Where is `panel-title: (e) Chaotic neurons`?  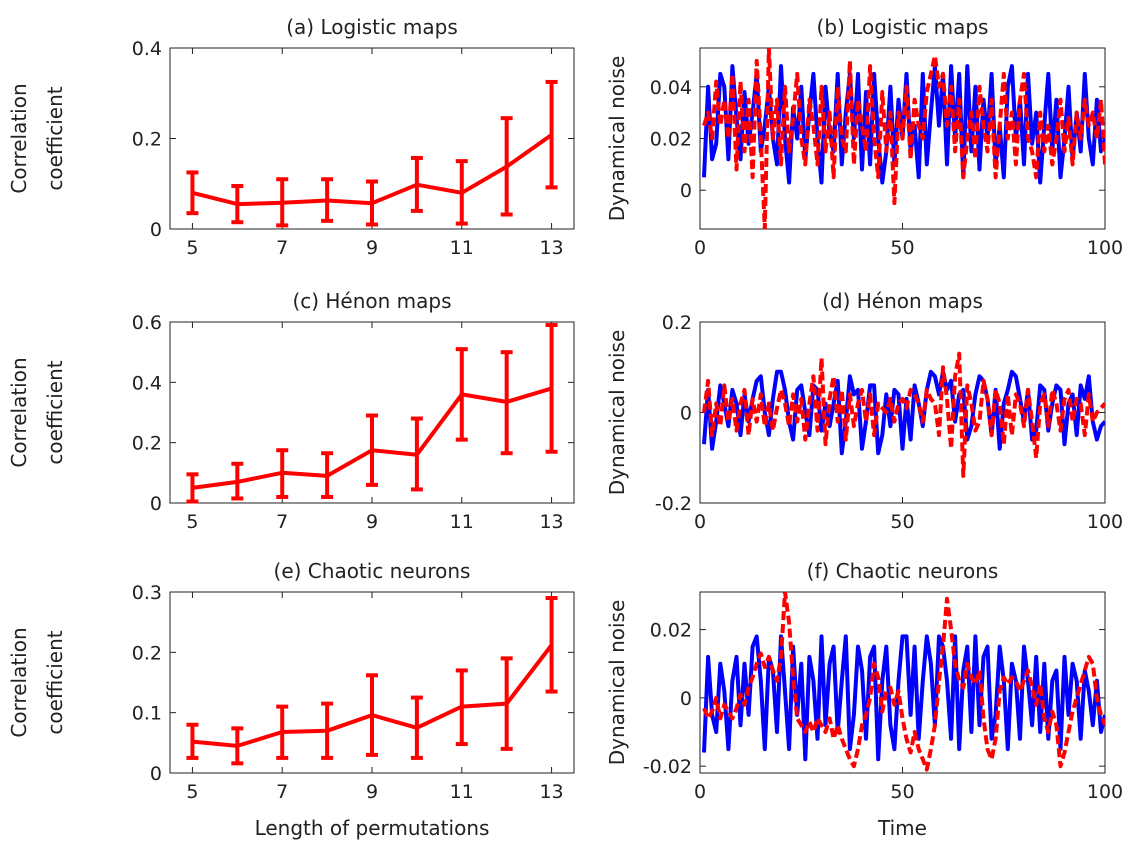
panel-title: (e) Chaotic neurons is located at coordinates (372, 571).